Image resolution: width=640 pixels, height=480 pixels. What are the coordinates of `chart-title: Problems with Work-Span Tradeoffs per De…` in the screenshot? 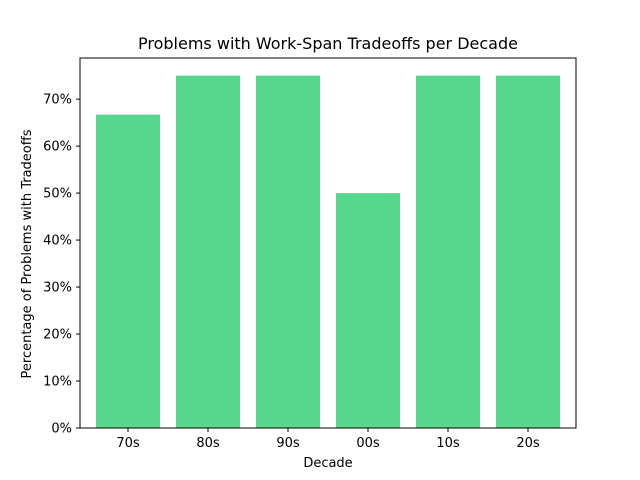 It's located at (328, 43).